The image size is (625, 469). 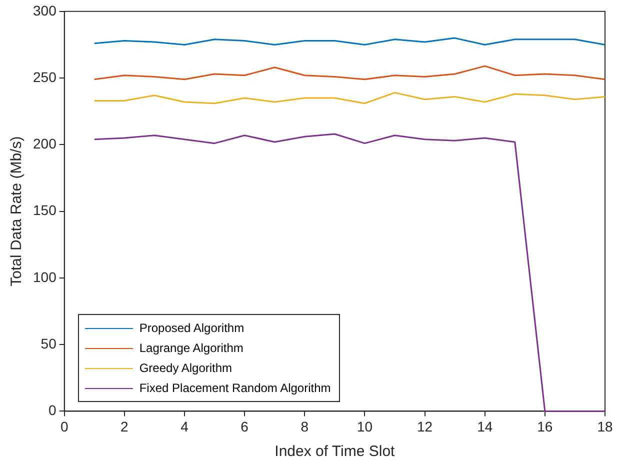 I want to click on x-tick-label: 6, so click(x=244, y=426).